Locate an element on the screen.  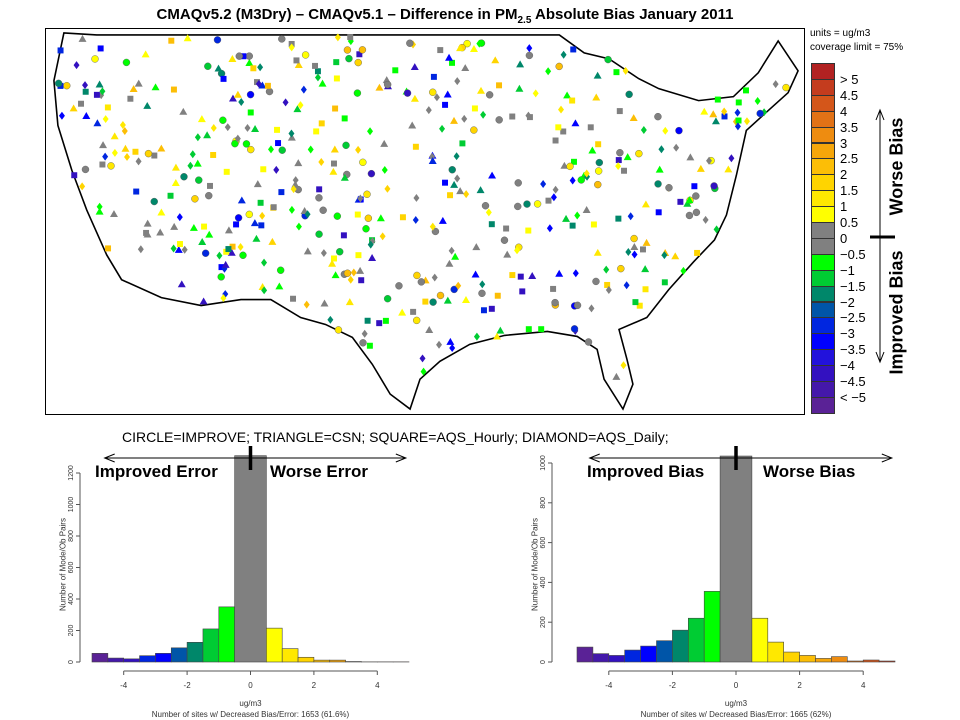
y-tick-label: 1200 is located at coordinates (71, 473).